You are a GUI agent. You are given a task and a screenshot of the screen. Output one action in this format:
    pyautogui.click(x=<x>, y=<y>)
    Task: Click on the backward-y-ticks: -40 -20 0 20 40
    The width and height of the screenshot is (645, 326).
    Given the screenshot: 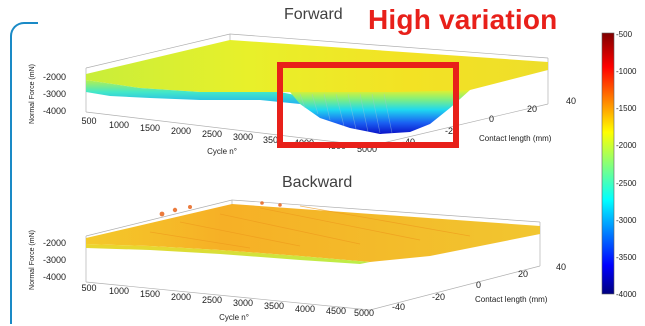 What is the action you would take?
    pyautogui.click(x=479, y=287)
    